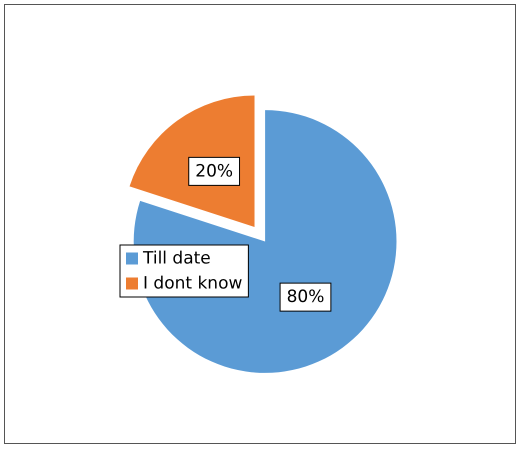  I want to click on data-label: 20%, so click(214, 171).